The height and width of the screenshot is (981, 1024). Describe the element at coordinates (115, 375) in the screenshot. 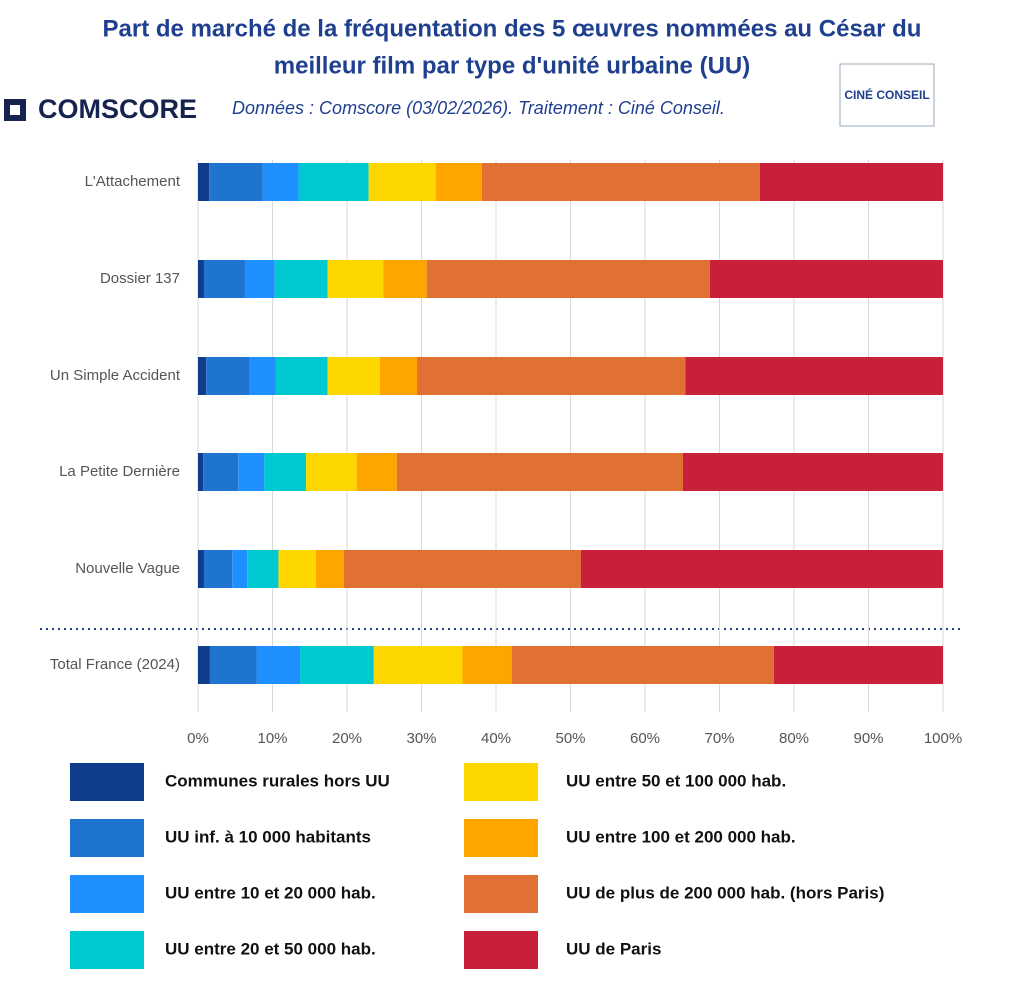

I see `y-tick-label: Un Simple Accident` at that location.